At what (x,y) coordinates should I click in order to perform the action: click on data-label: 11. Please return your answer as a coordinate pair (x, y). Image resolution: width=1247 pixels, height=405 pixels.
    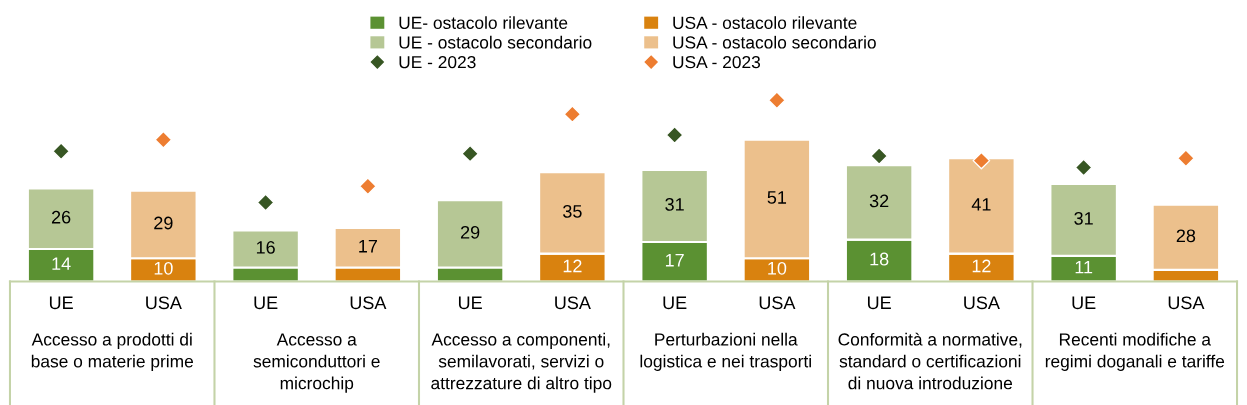
    Looking at the image, I should click on (1084, 267).